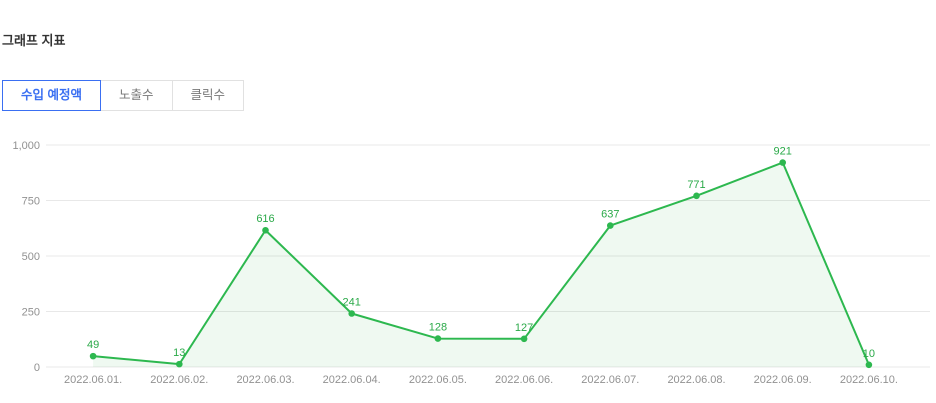 Image resolution: width=936 pixels, height=403 pixels. What do you see at coordinates (783, 380) in the screenshot?
I see `x-tick-label: 2022.06.09.` at bounding box center [783, 380].